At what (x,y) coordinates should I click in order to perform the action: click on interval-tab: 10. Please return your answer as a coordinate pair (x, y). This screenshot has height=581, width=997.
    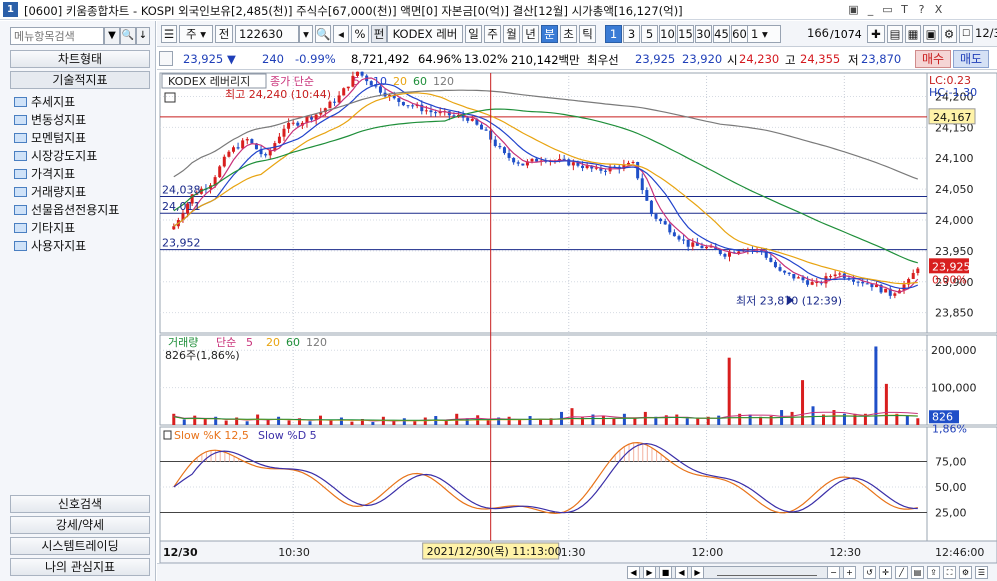
    Looking at the image, I should click on (667, 34).